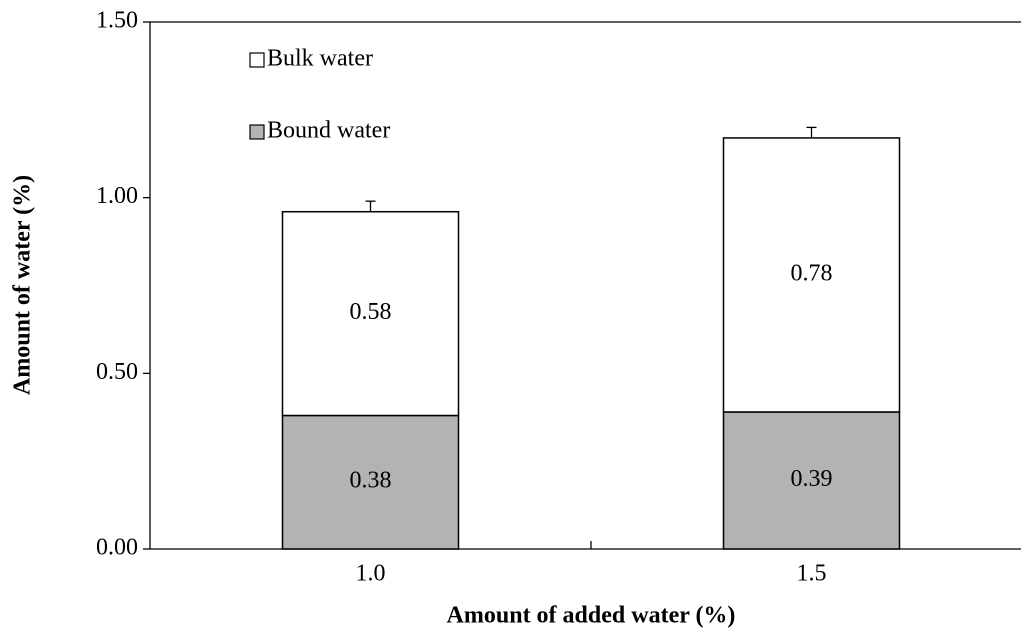  Describe the element at coordinates (117, 548) in the screenshot. I see `y-tick-label: 0.00` at that location.